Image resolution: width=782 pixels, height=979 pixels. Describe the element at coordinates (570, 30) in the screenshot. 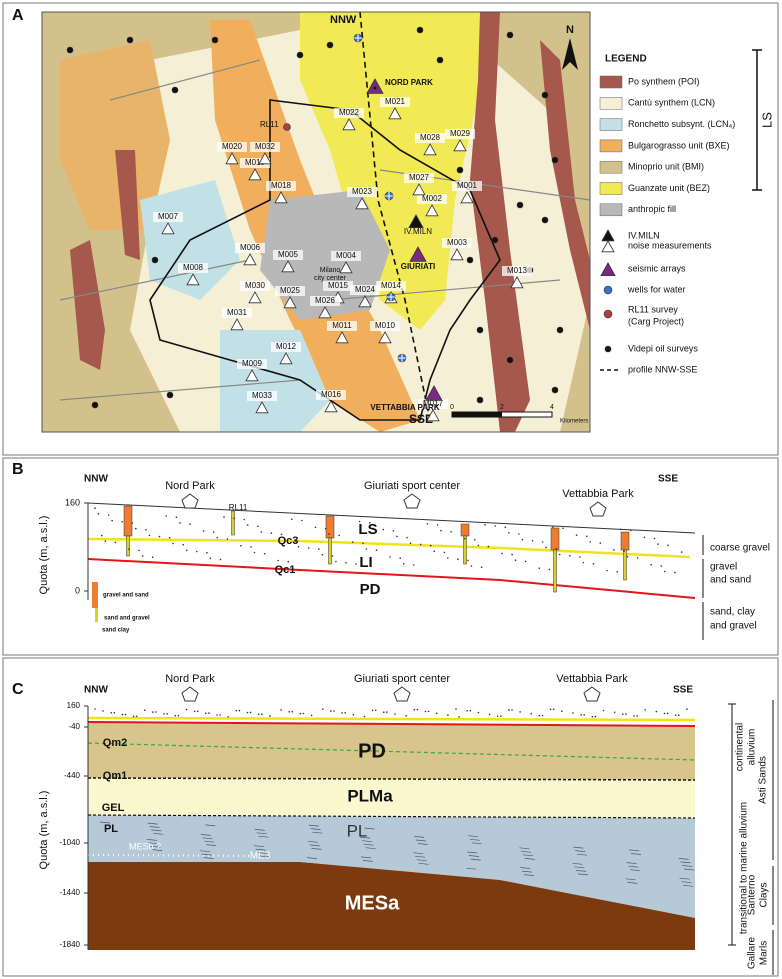

I see `north-label: N` at that location.